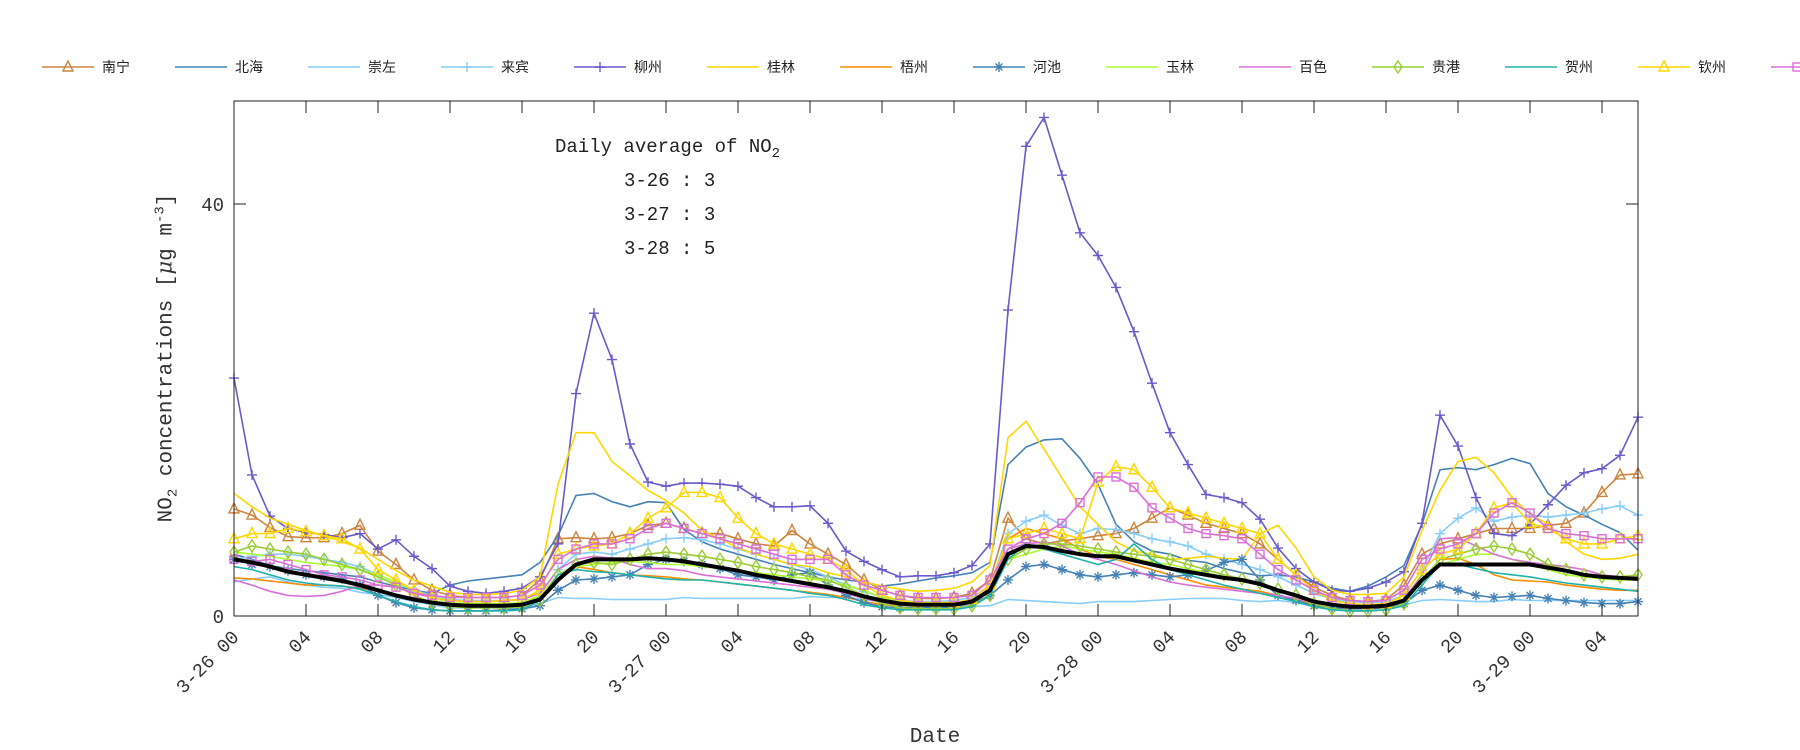  I want to click on legend-item: 南宁, so click(106, 67).